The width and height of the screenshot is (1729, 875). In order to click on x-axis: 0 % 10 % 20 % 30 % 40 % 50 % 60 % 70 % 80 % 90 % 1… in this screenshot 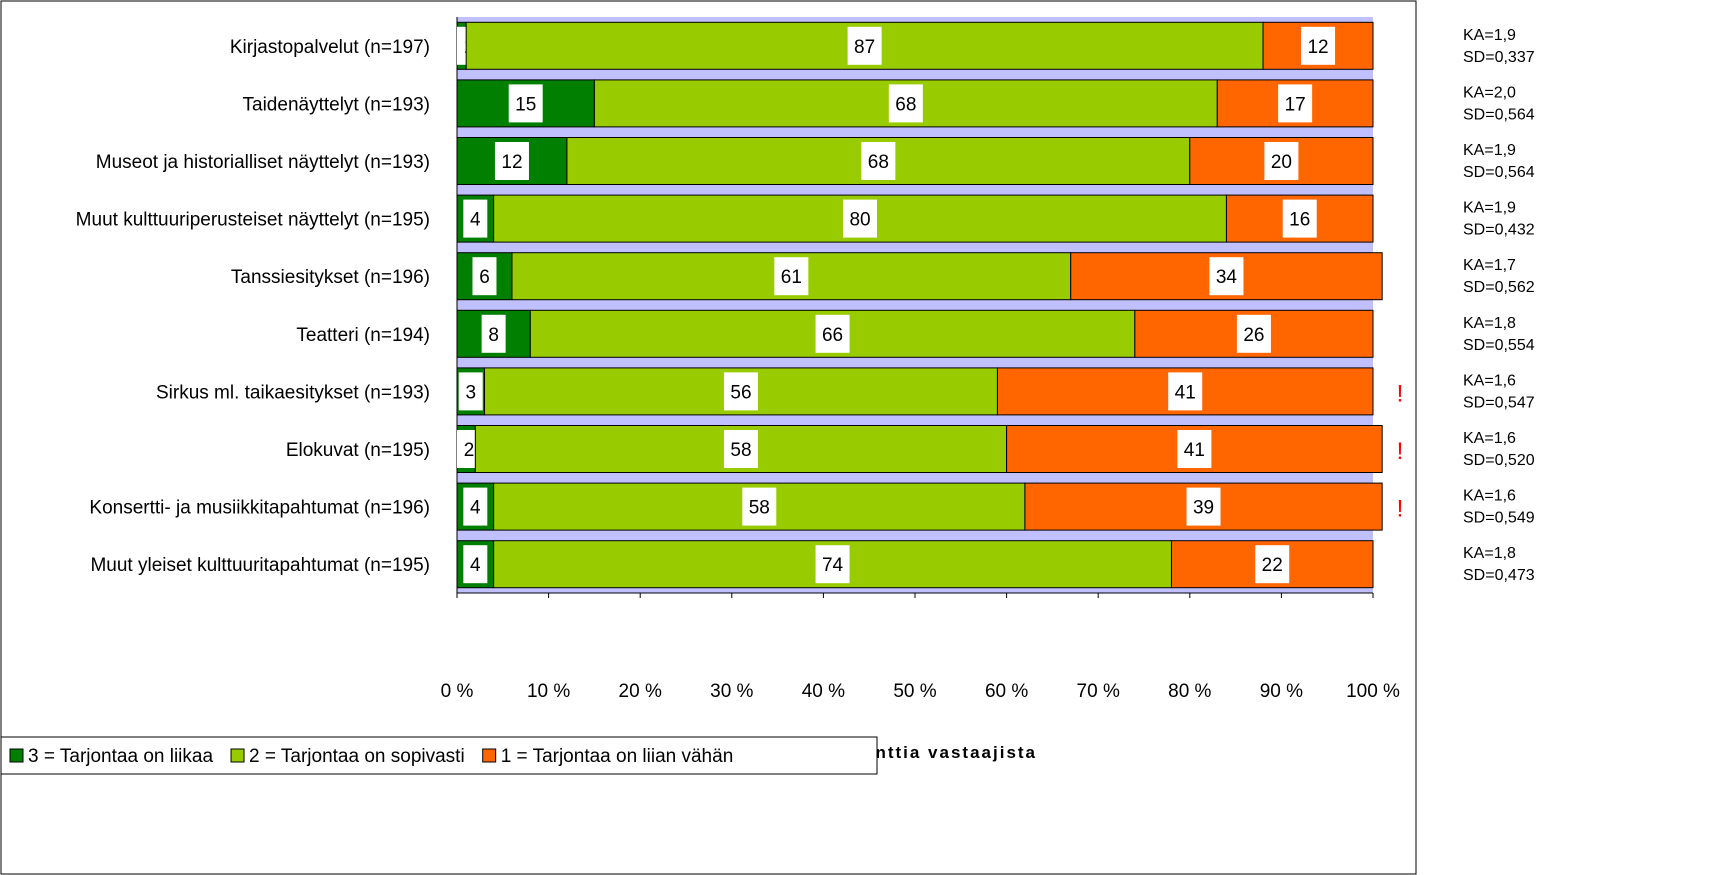, I will do `click(920, 647)`.